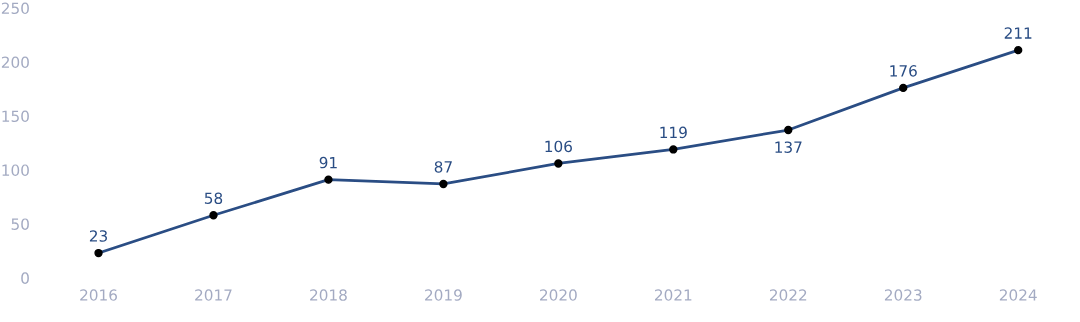  Describe the element at coordinates (443, 167) in the screenshot. I see `data-label: 87` at that location.